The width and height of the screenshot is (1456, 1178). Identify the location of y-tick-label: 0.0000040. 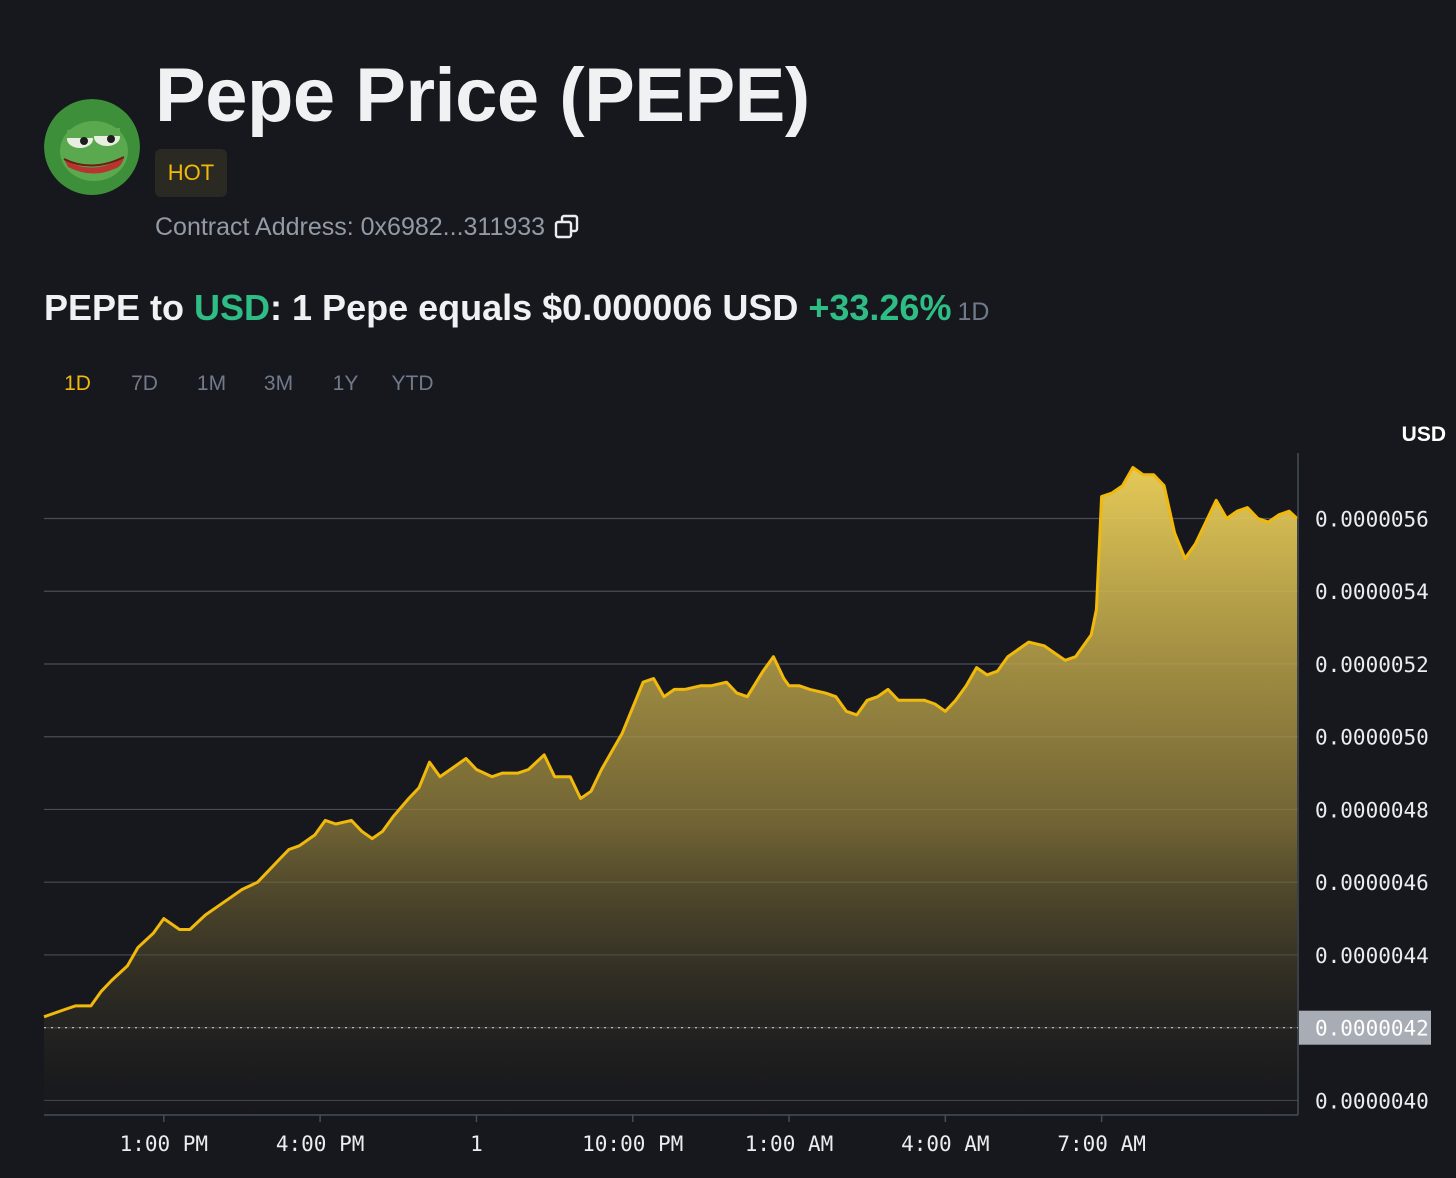
(1372, 1101).